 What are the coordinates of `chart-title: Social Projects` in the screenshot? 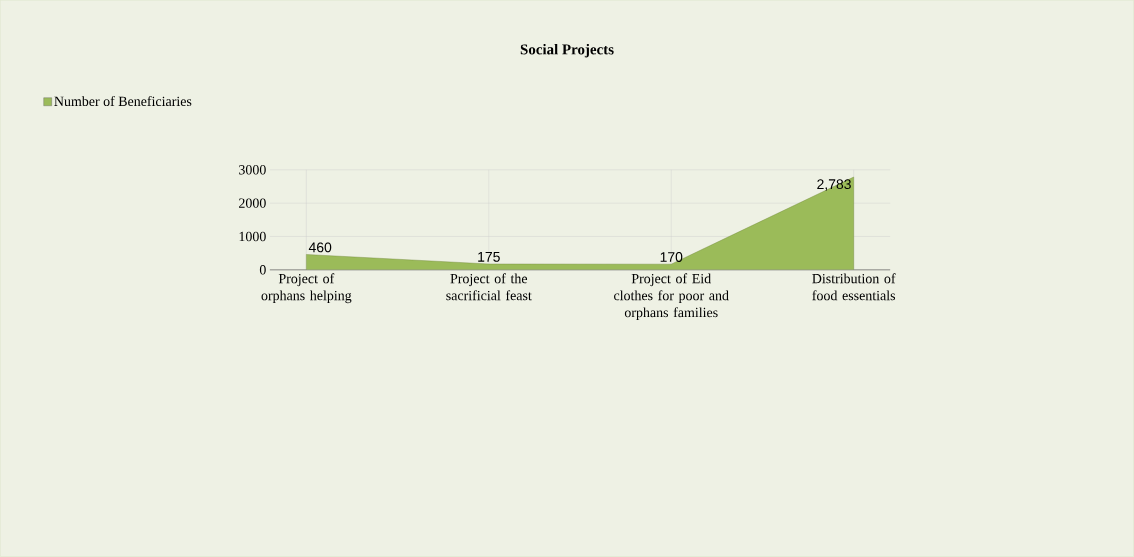 It's located at (567, 51).